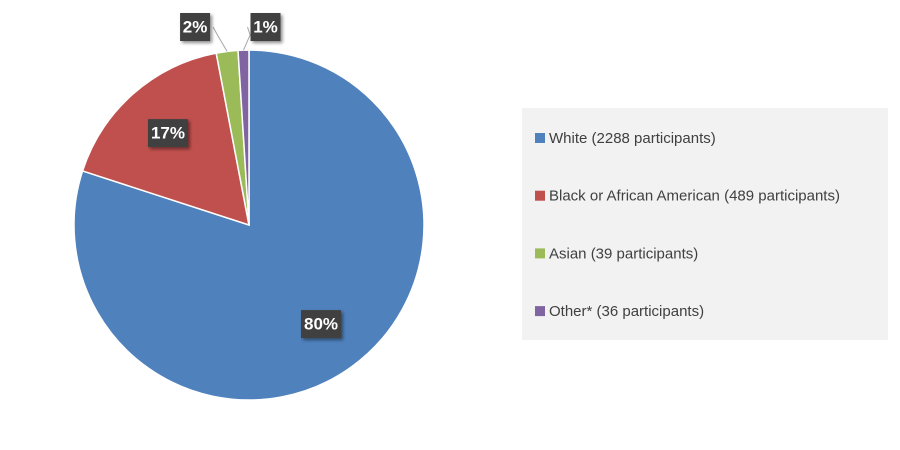 This screenshot has width=900, height=450. What do you see at coordinates (626, 311) in the screenshot?
I see `legend-label: Other* (36 participants)` at bounding box center [626, 311].